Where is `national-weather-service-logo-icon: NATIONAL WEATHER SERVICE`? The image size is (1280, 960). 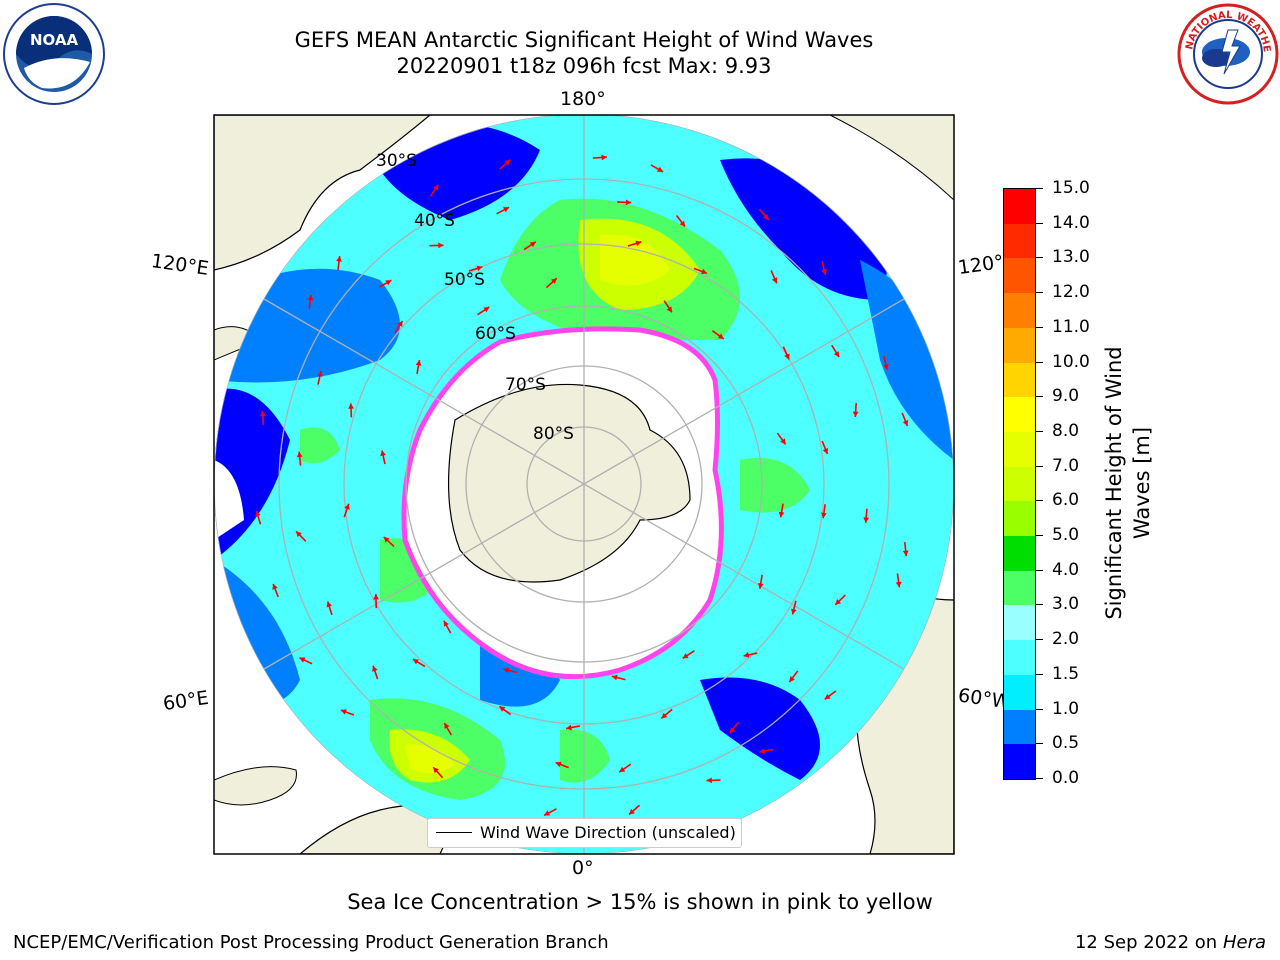
national-weather-service-logo-icon: NATIONAL WEATHER SERVICE is located at coordinates (1227, 53).